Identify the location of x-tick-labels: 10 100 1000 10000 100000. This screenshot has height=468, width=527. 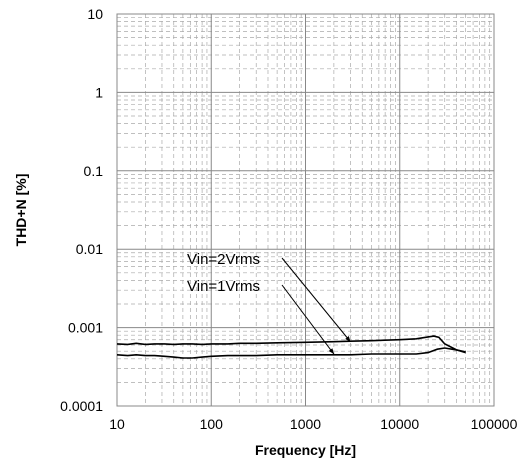
(313, 424).